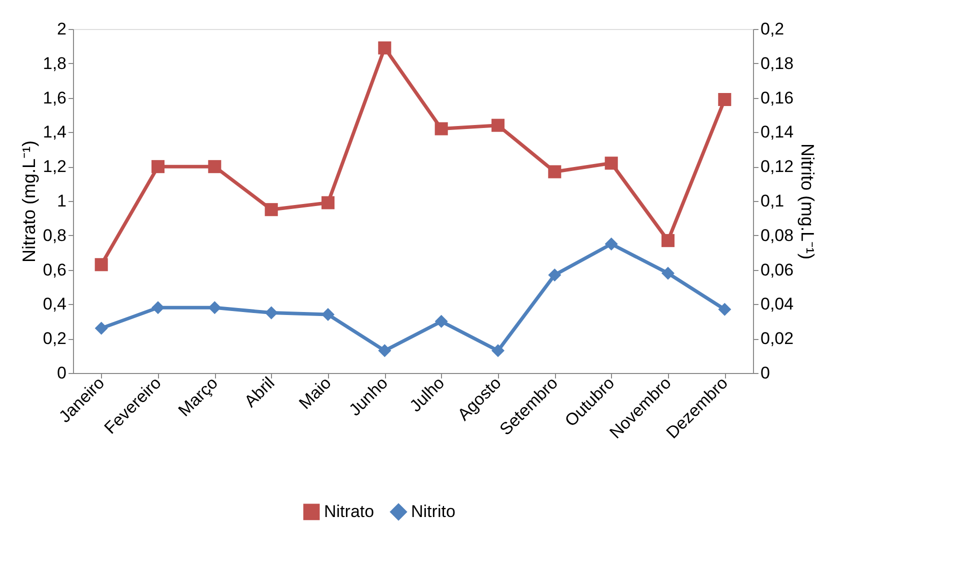 The width and height of the screenshot is (954, 578). I want to click on y-tick-label: 0,2, so click(54, 338).